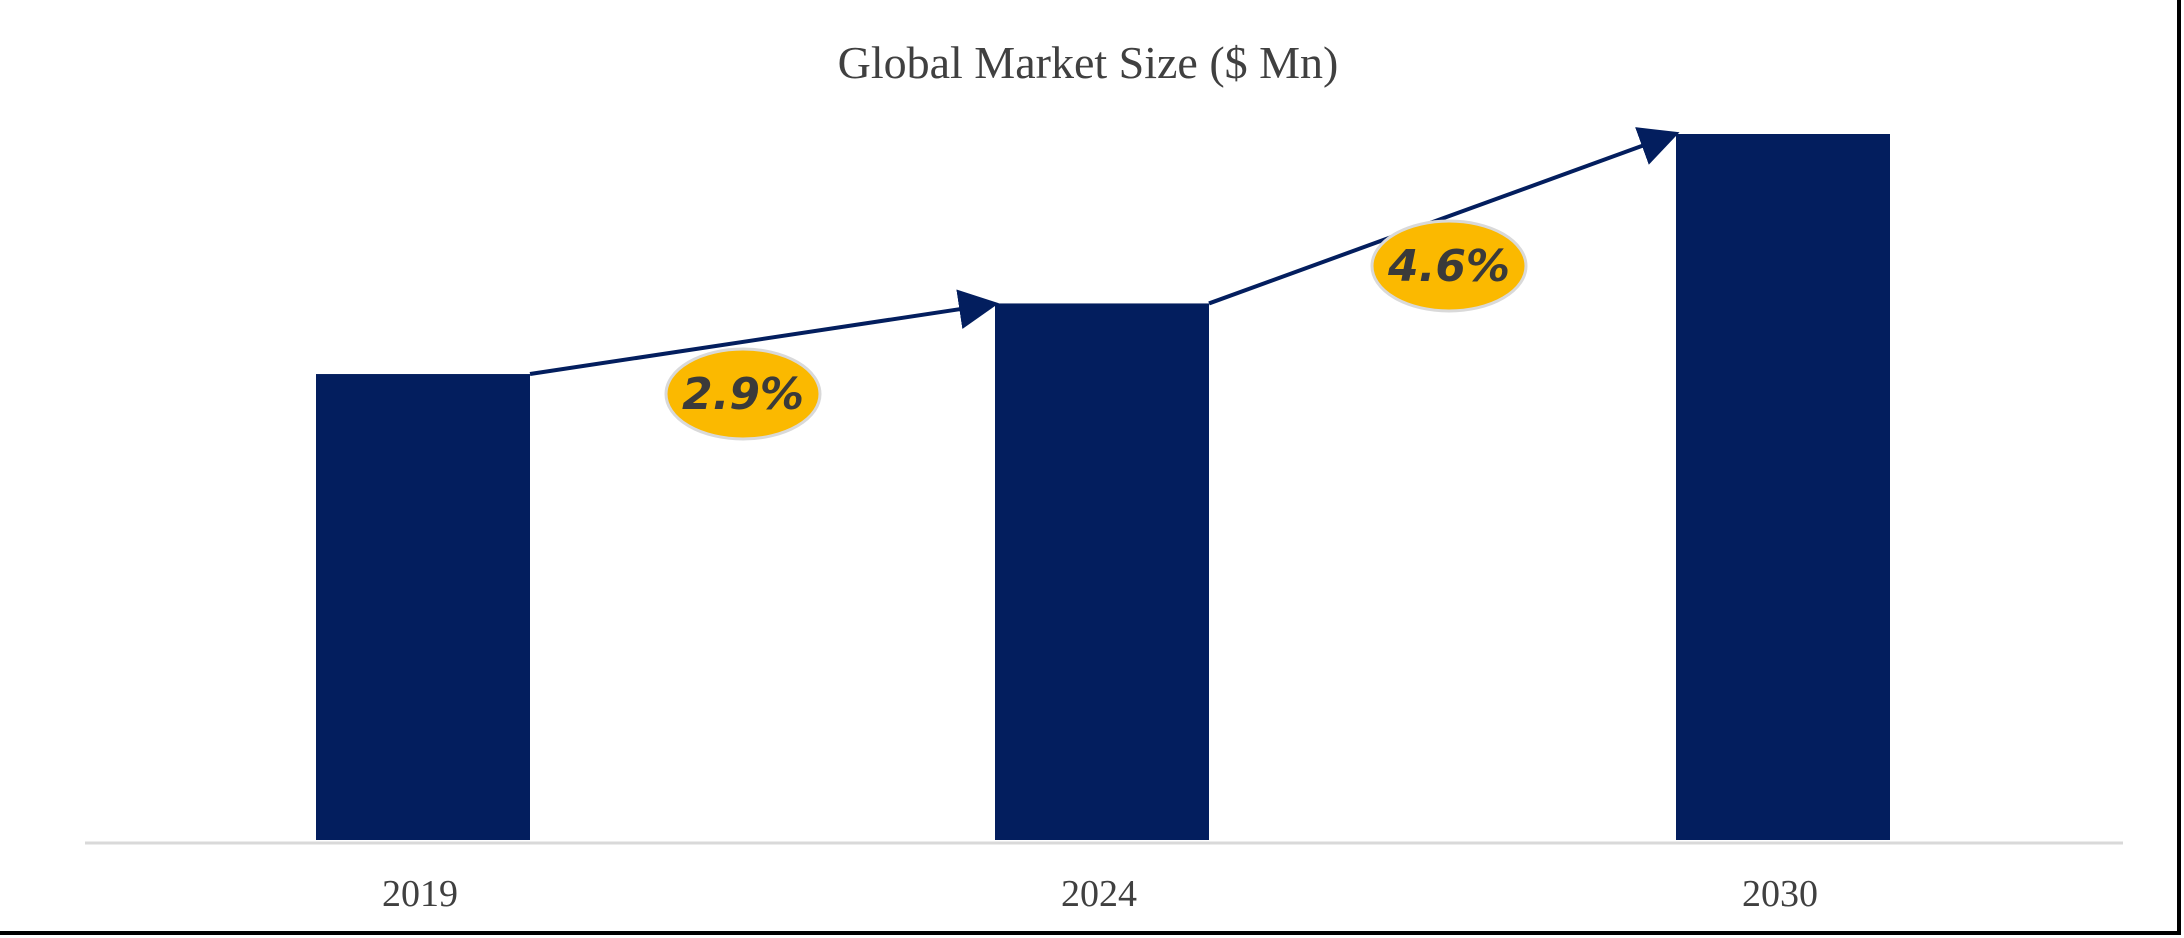 The height and width of the screenshot is (938, 2184). What do you see at coordinates (1088, 62) in the screenshot?
I see `chart-title: Global Market Size ($ Mn)` at bounding box center [1088, 62].